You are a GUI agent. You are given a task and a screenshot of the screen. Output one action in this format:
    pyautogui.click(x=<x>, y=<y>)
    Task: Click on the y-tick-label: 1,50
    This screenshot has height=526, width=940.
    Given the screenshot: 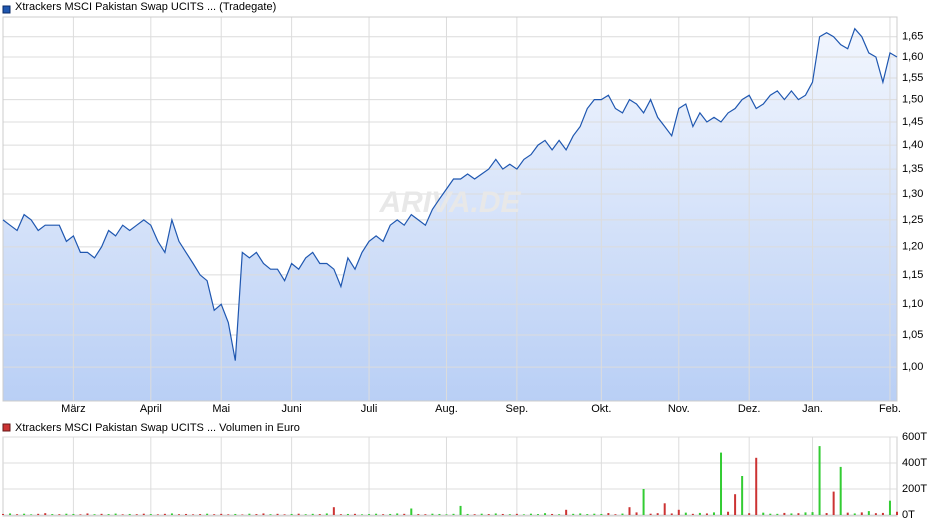 What is the action you would take?
    pyautogui.click(x=912, y=99)
    